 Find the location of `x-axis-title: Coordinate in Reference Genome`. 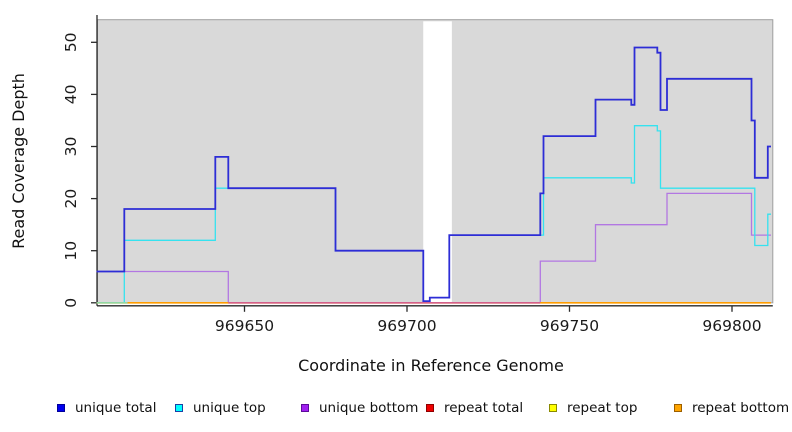

x-axis-title: Coordinate in Reference Genome is located at coordinates (431, 365).